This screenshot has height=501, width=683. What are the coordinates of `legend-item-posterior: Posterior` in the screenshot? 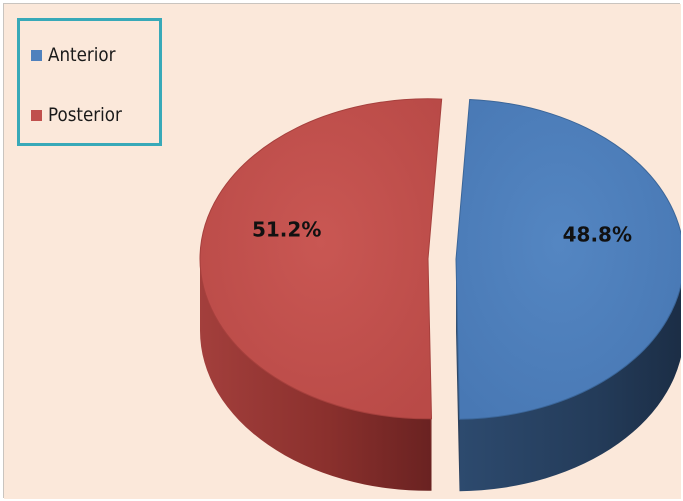 It's located at (81, 115).